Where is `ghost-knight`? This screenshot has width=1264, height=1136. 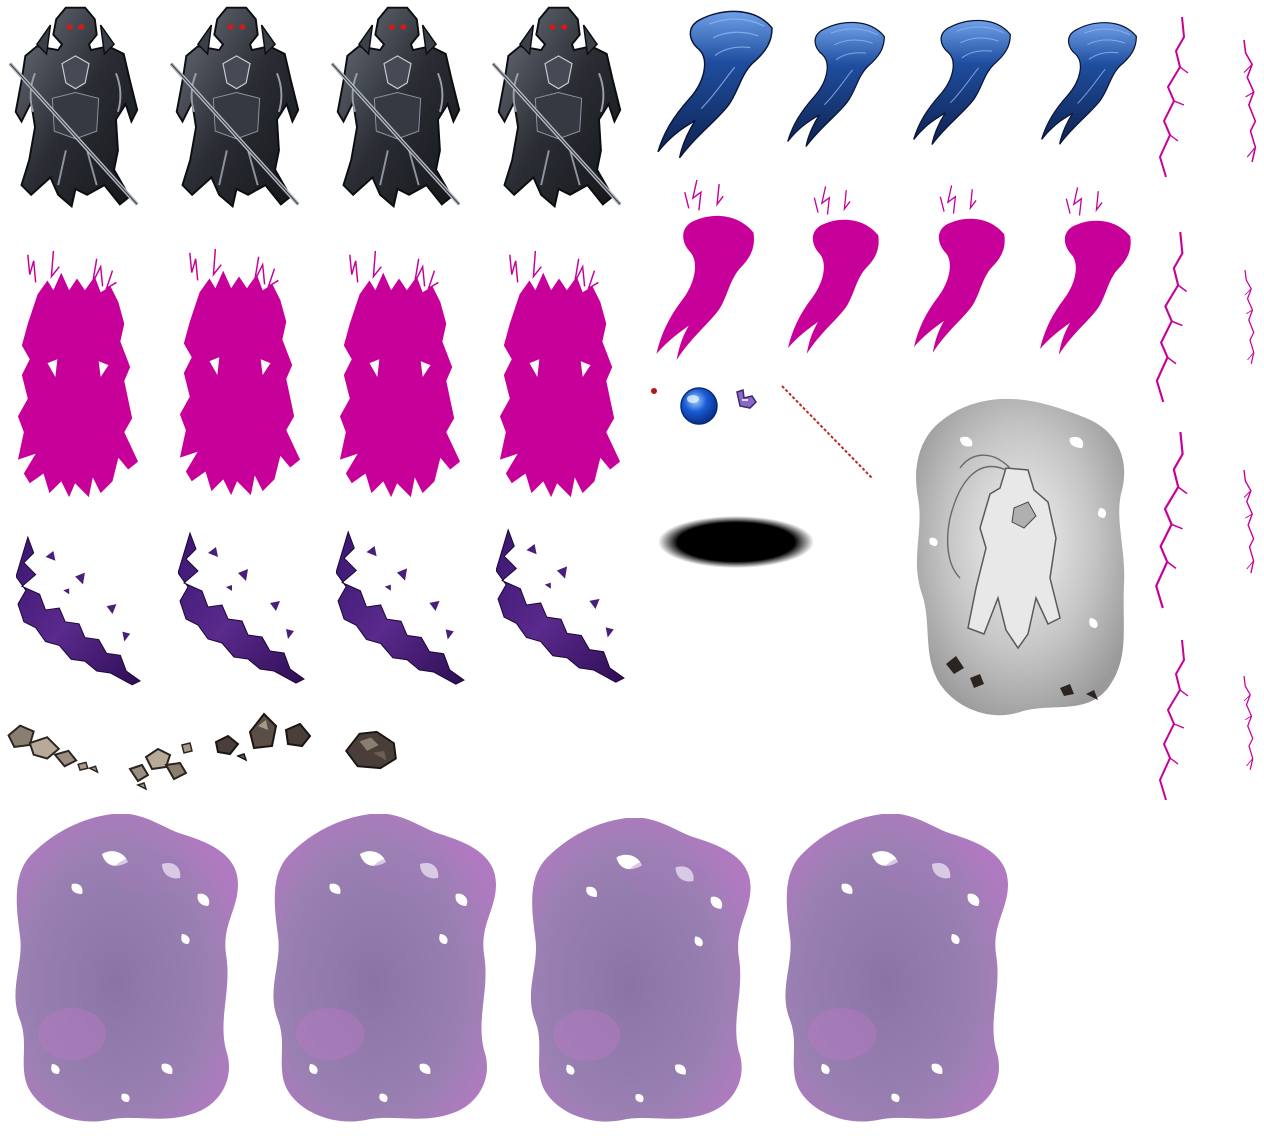 ghost-knight is located at coordinates (1020, 563).